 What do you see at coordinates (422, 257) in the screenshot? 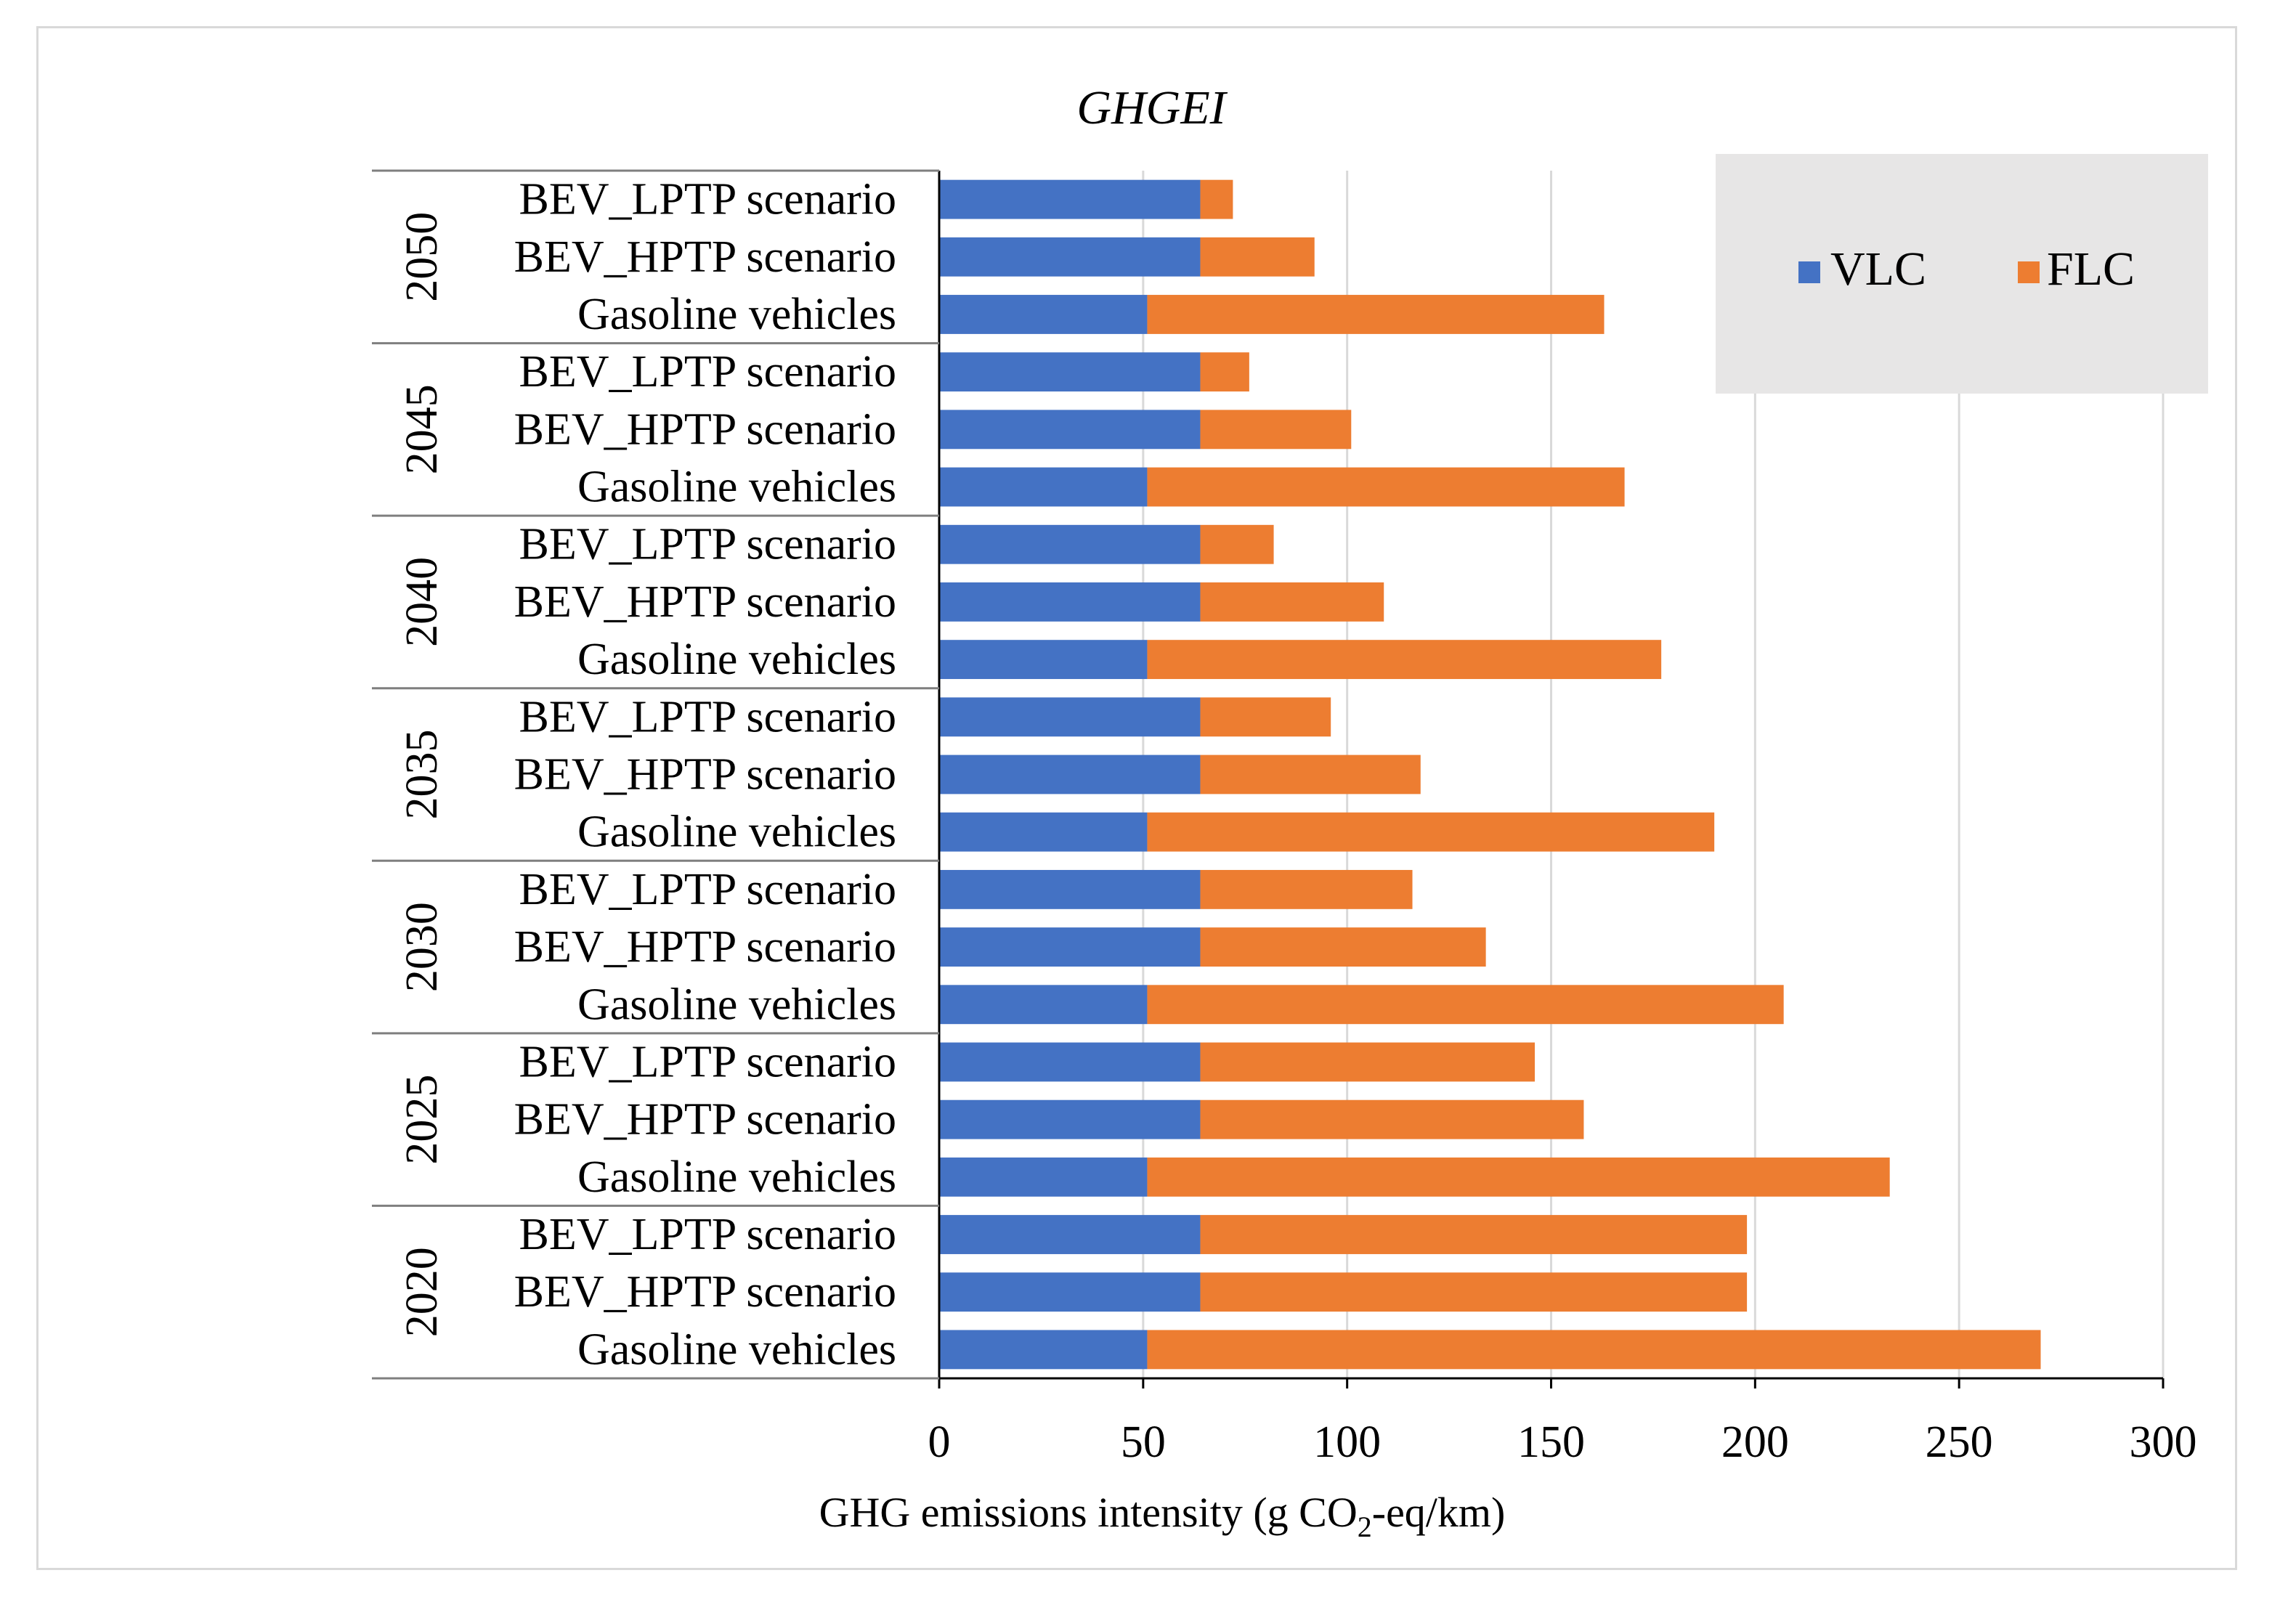
I see `year-label: 2050` at bounding box center [422, 257].